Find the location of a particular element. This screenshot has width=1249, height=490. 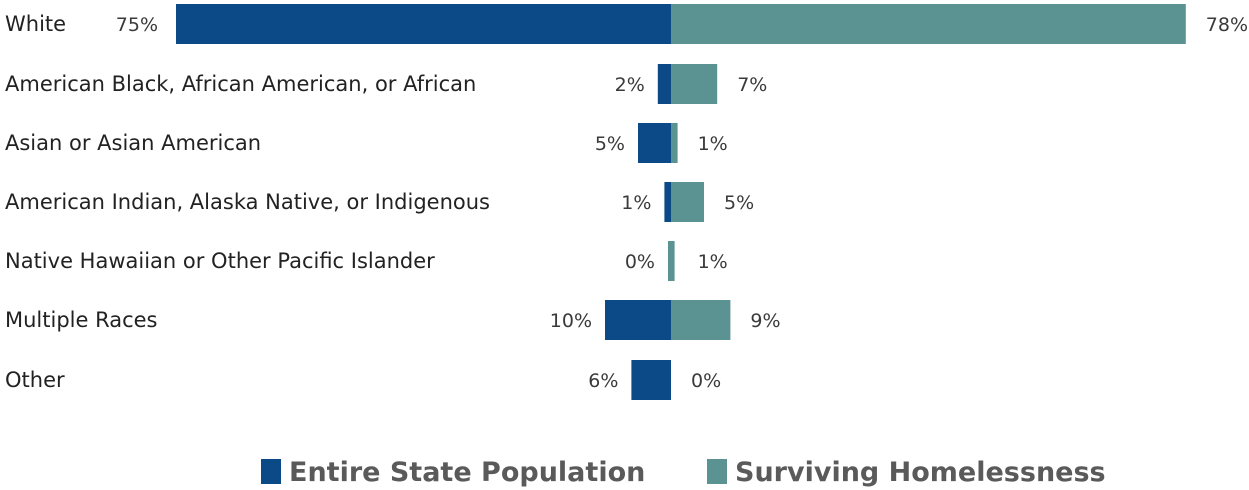

legend-swatch-entire-state-population is located at coordinates (271, 471).